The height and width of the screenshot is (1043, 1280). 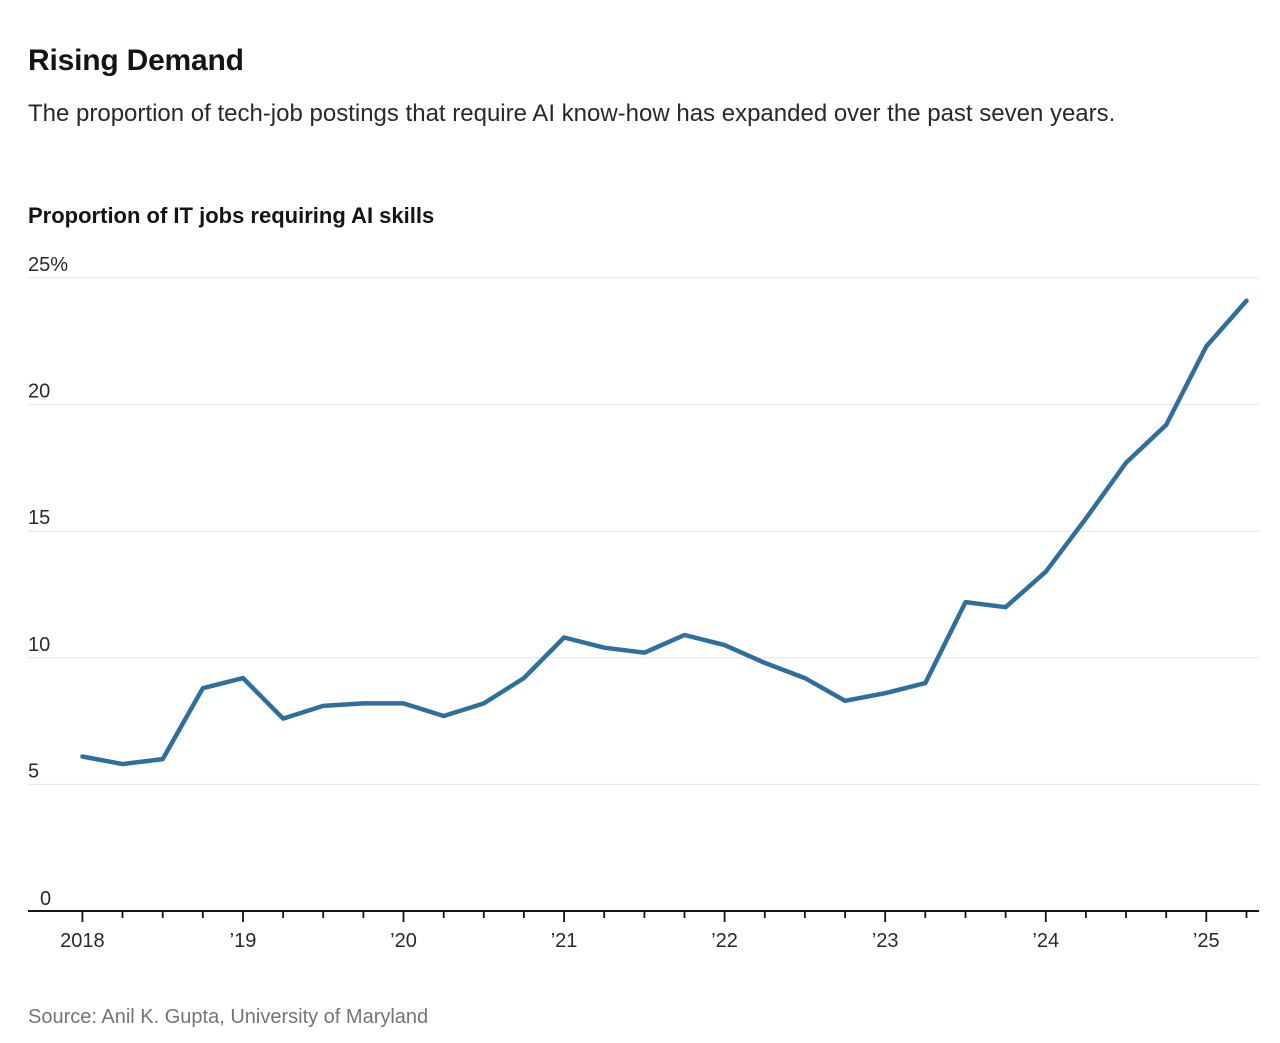 What do you see at coordinates (82, 941) in the screenshot?
I see `svg-text: 2018` at bounding box center [82, 941].